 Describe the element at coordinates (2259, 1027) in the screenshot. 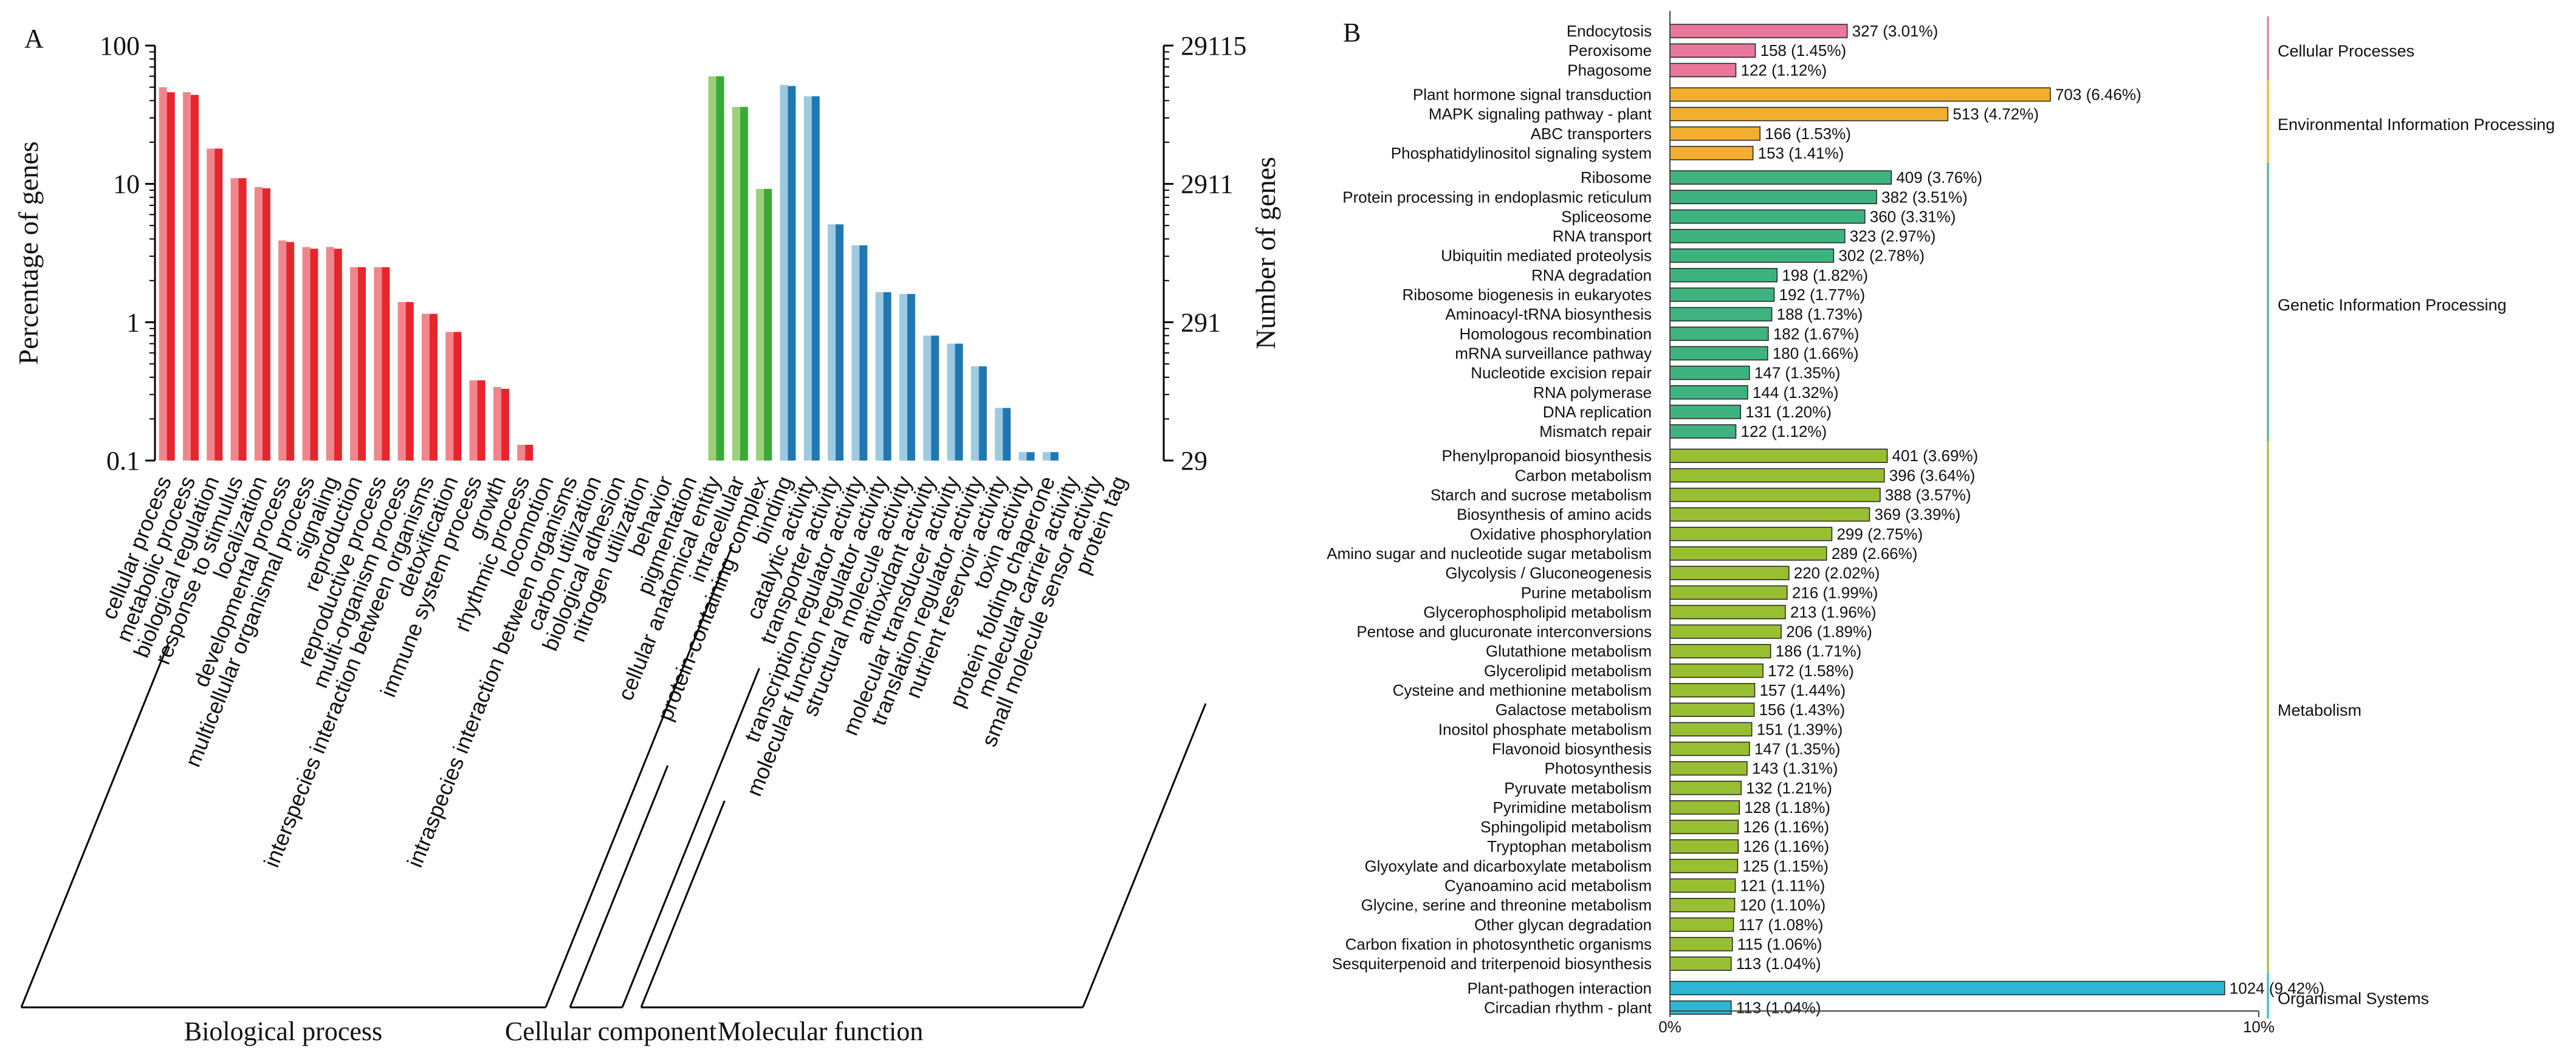

I see `kegg-x-tick-label: 10%` at that location.